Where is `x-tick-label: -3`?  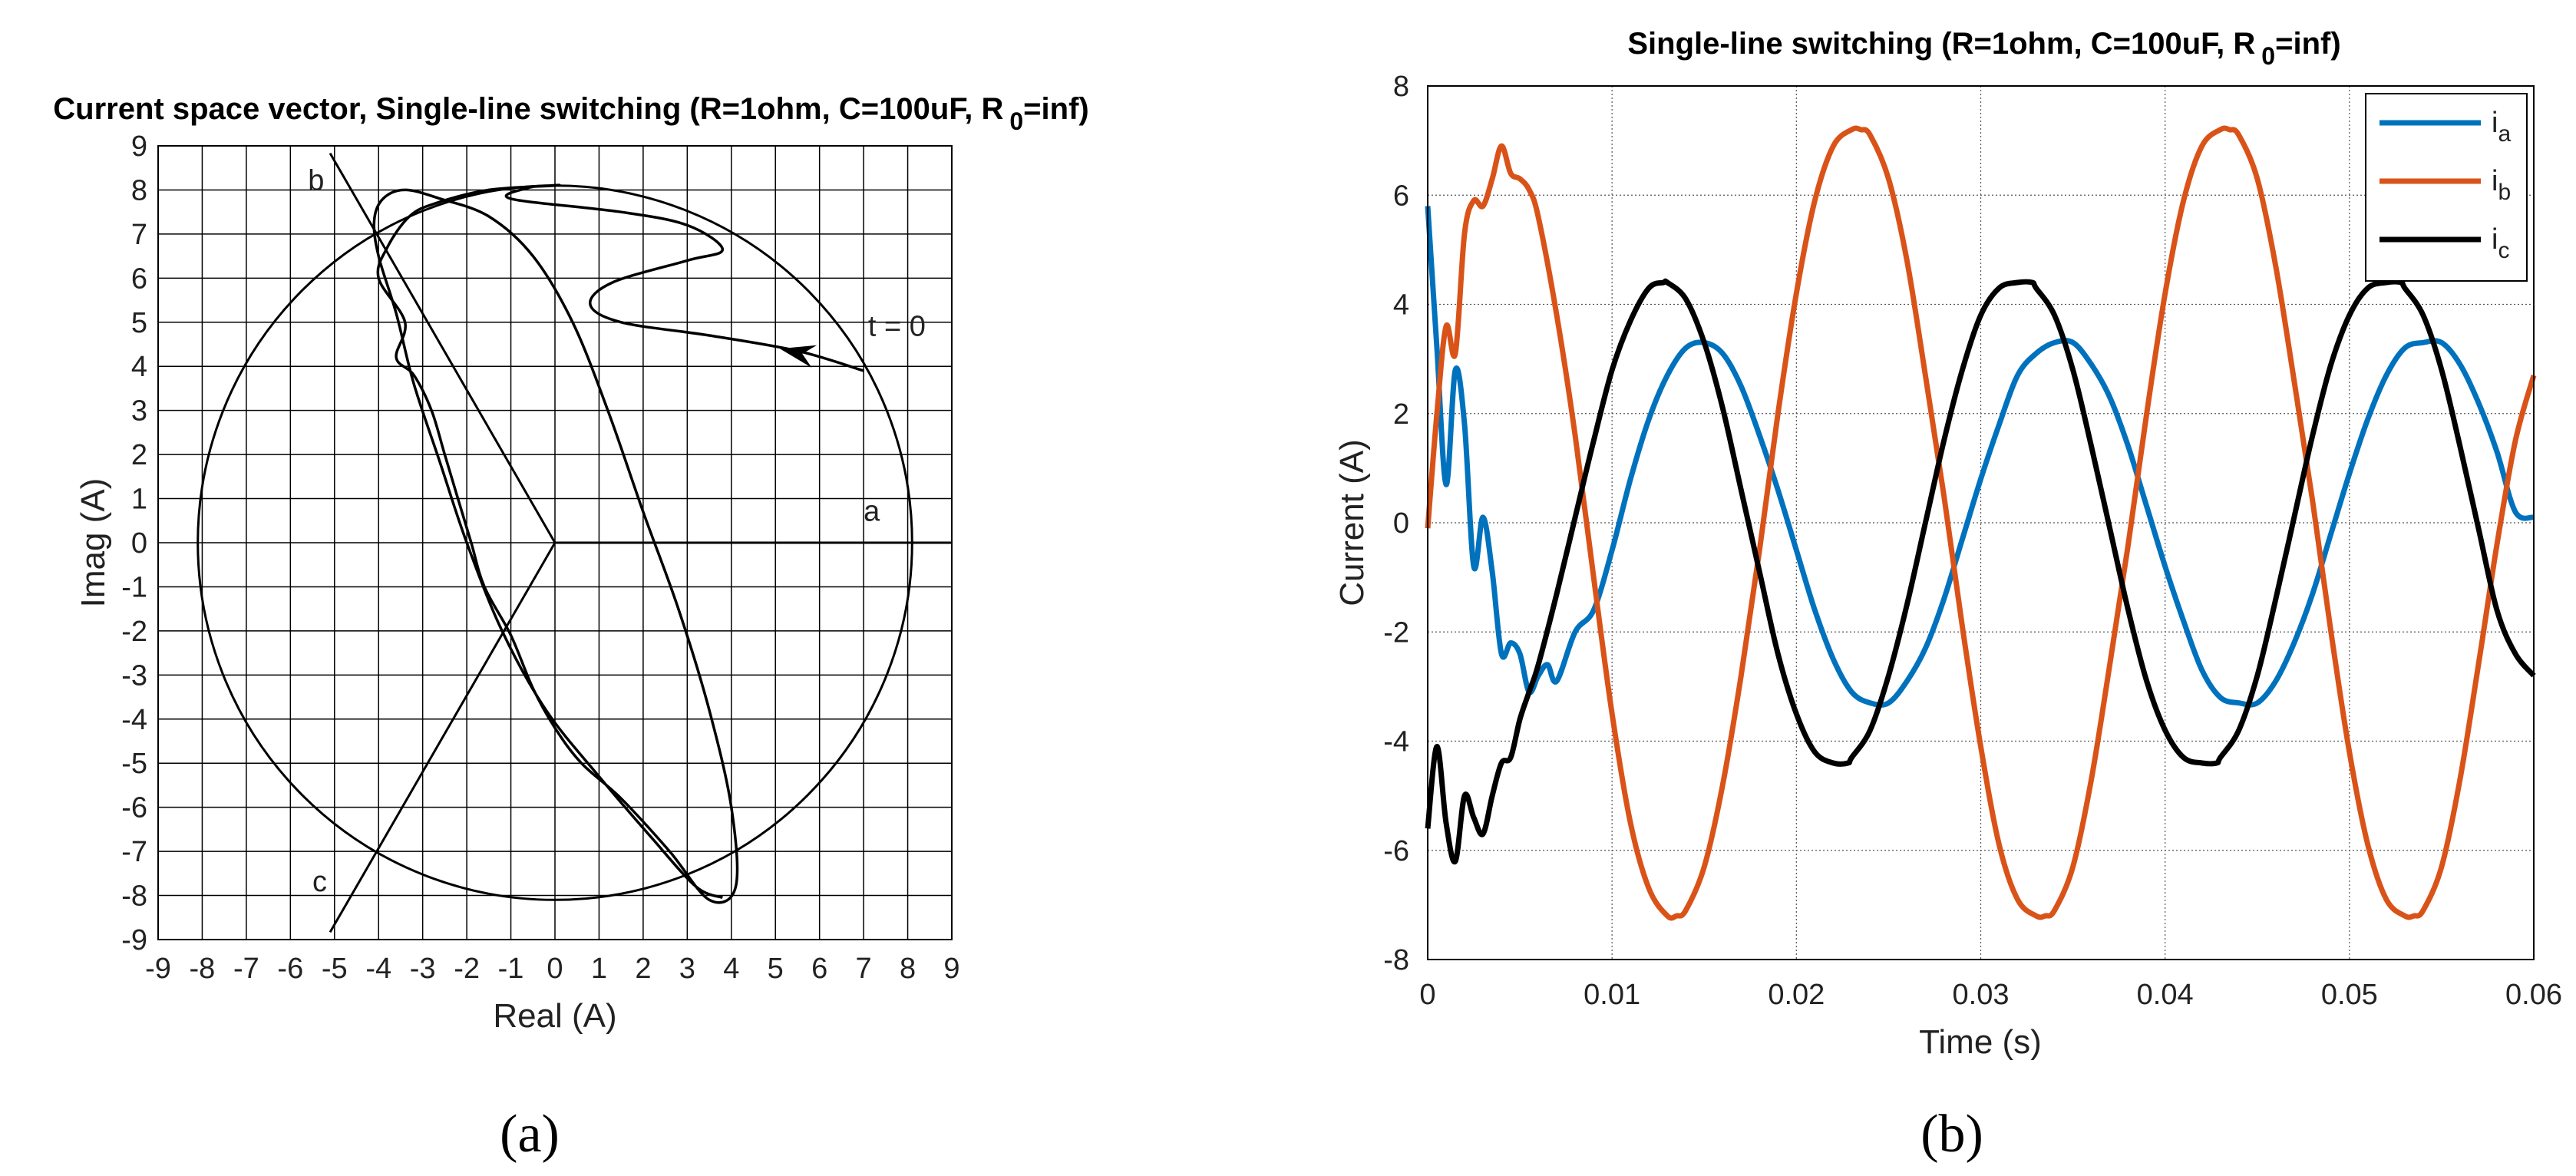 x-tick-label: -3 is located at coordinates (423, 969).